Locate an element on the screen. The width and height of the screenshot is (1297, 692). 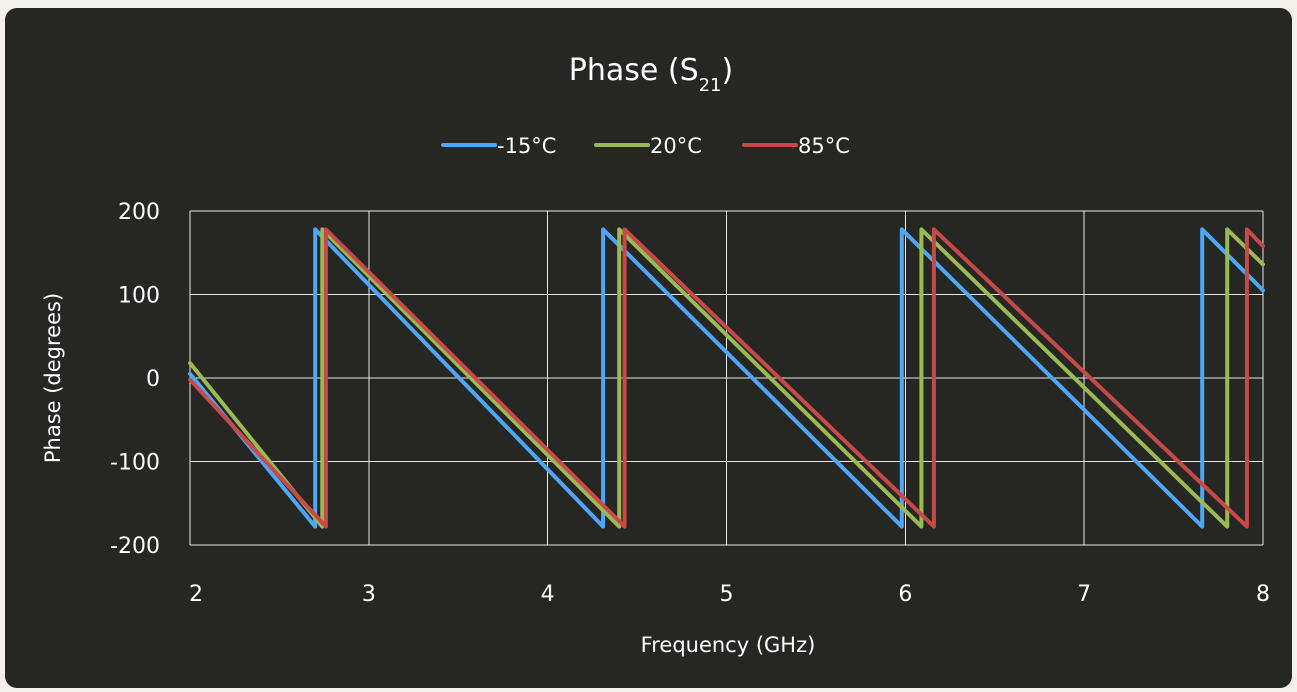
y-axis-ticks: 200 100 0 -100 -200 is located at coordinates (135, 379).